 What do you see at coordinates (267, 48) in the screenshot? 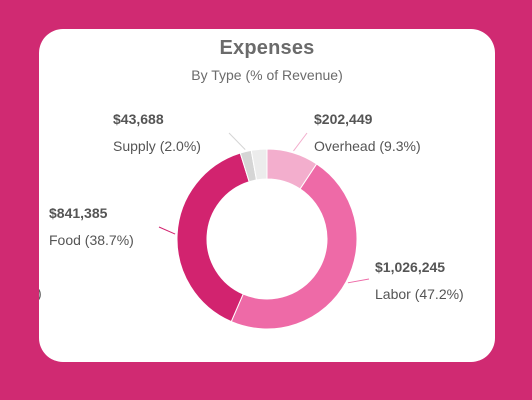
I see `chart-title: Expenses` at bounding box center [267, 48].